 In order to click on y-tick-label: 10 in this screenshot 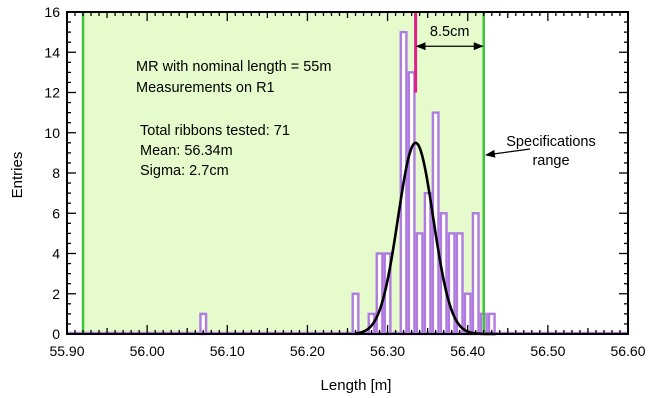, I will do `click(52, 133)`.